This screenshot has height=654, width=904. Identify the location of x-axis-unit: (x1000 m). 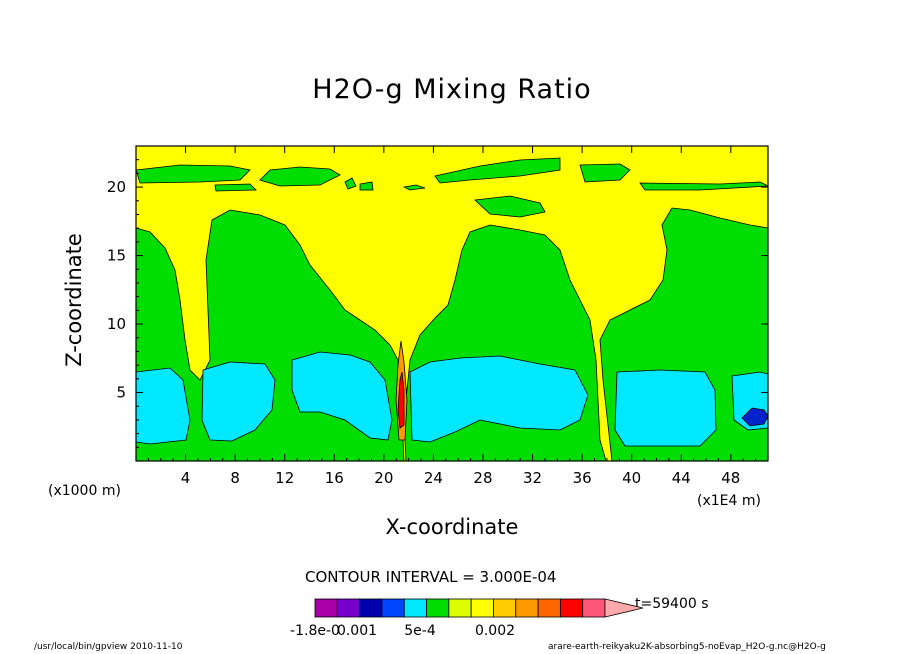
(84, 491).